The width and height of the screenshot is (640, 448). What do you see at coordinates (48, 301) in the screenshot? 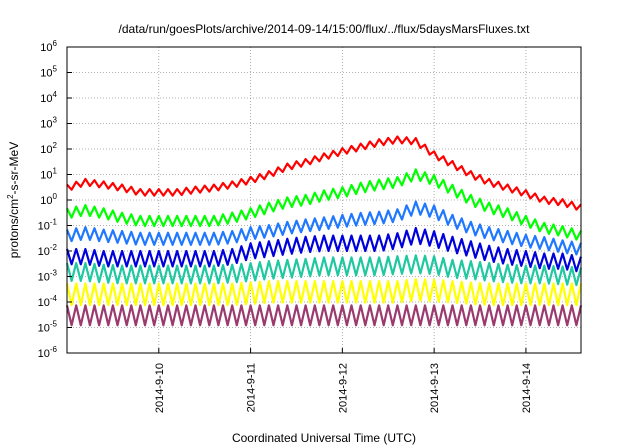
I see `y-tick-label: 10⁻⁴` at bounding box center [48, 301].